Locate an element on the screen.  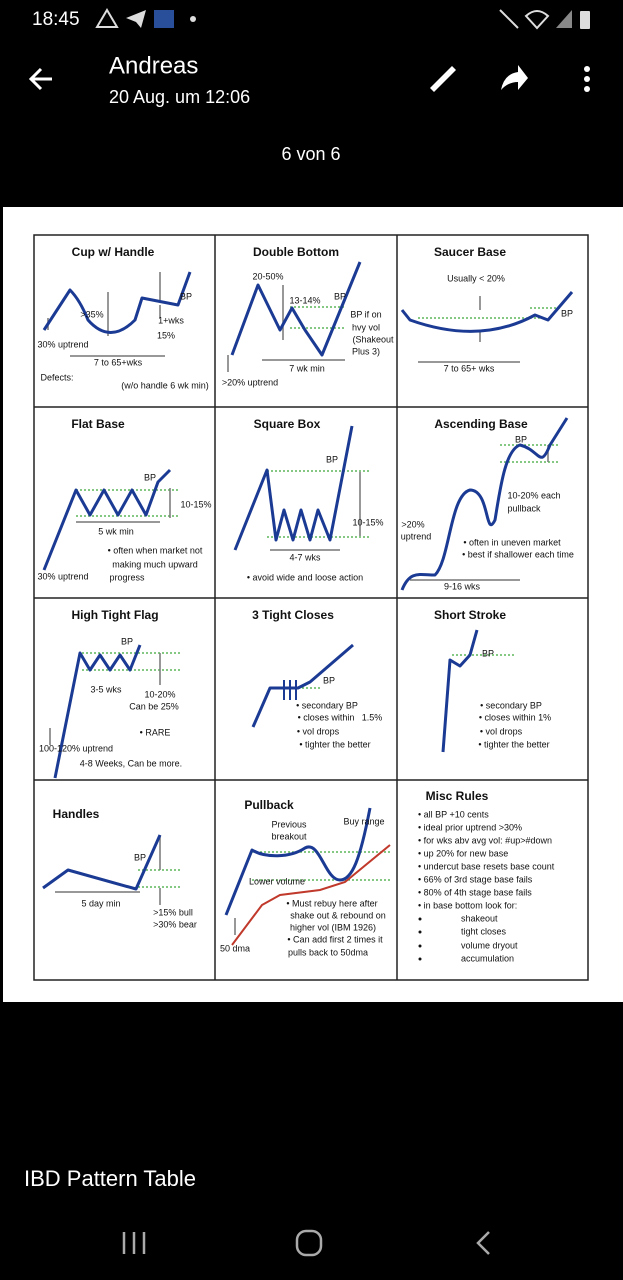
cell-title: 3 Tight Closes is located at coordinates (293, 615).